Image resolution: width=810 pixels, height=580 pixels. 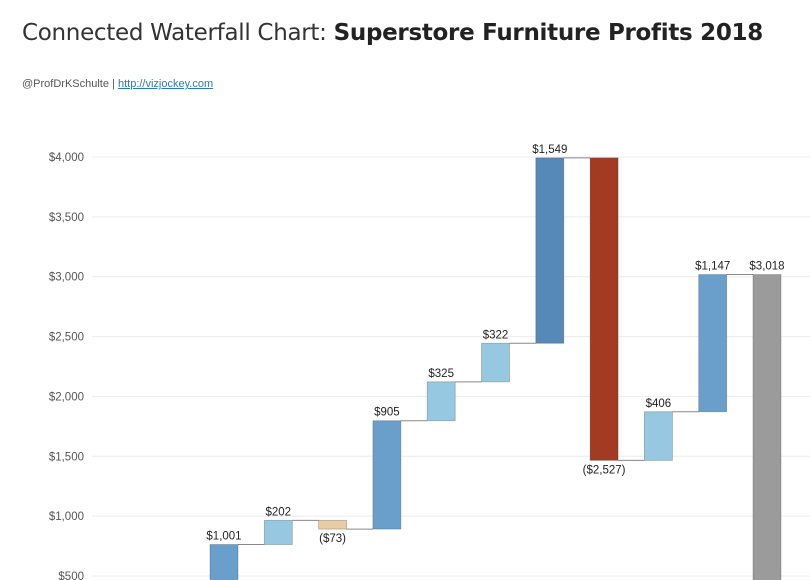 What do you see at coordinates (279, 512) in the screenshot?
I see `data-label: $202` at bounding box center [279, 512].